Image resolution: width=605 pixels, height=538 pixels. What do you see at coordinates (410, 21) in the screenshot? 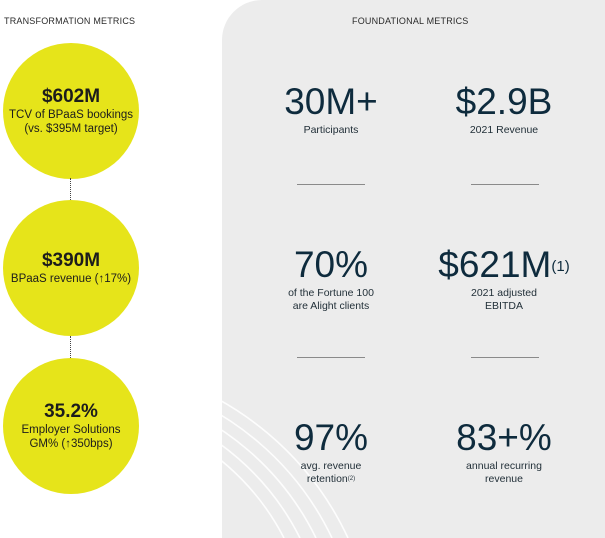
I see `foundational-metrics-title: FOUNDATIONAL METRICS` at bounding box center [410, 21].